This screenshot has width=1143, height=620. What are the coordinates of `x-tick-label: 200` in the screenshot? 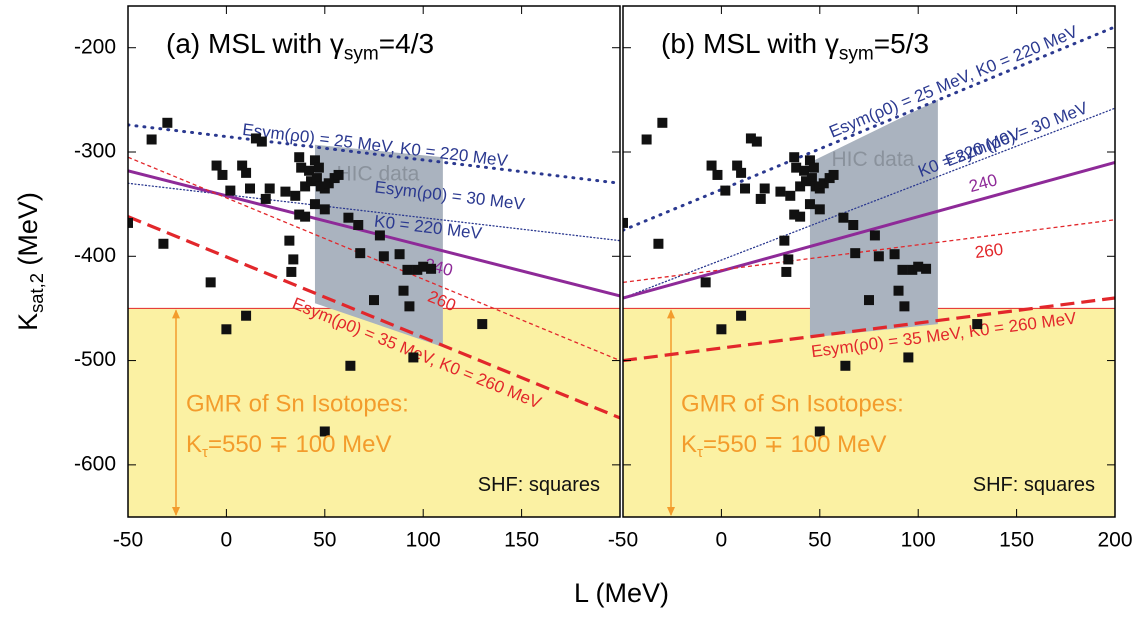 It's located at (1114, 540).